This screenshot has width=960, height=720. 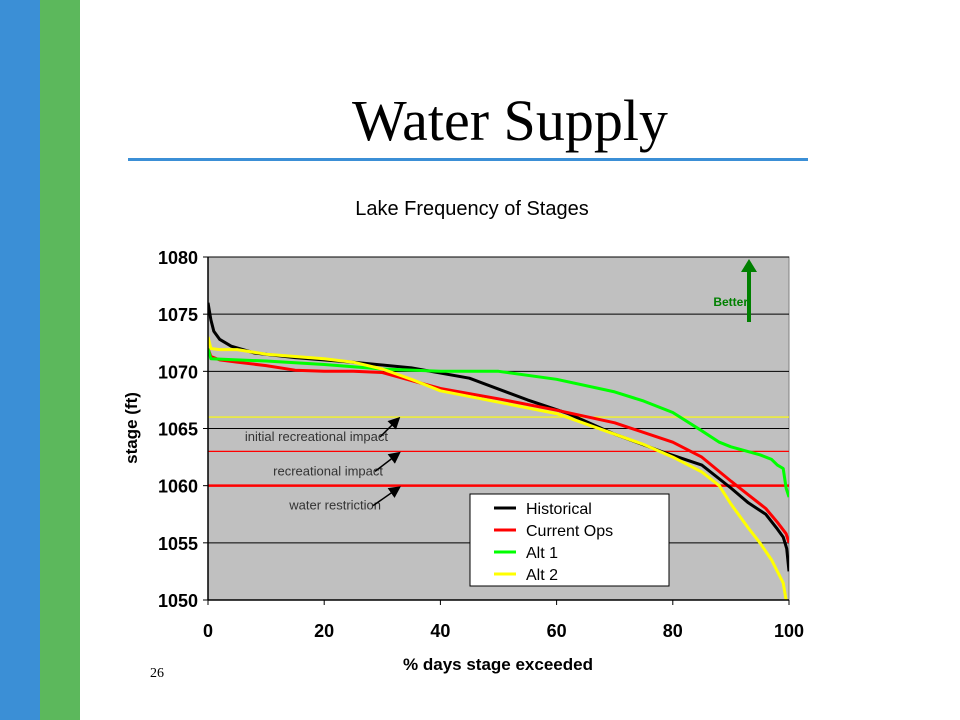 I want to click on y-tick-label: 1065, so click(x=178, y=430).